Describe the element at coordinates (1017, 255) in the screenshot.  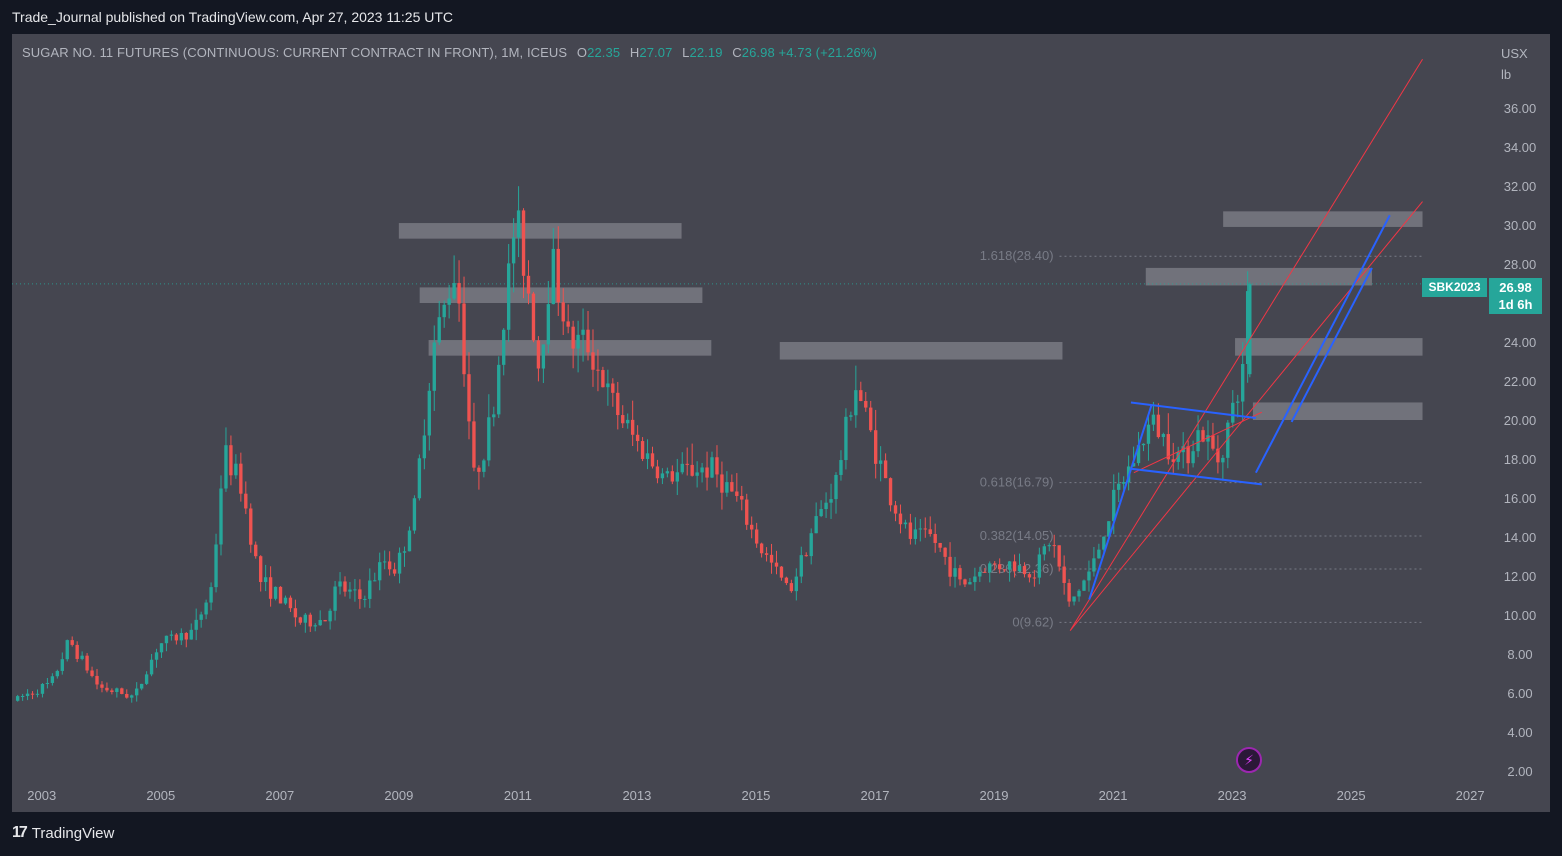
I see `fib-level-label: 1.618(28.40)` at that location.